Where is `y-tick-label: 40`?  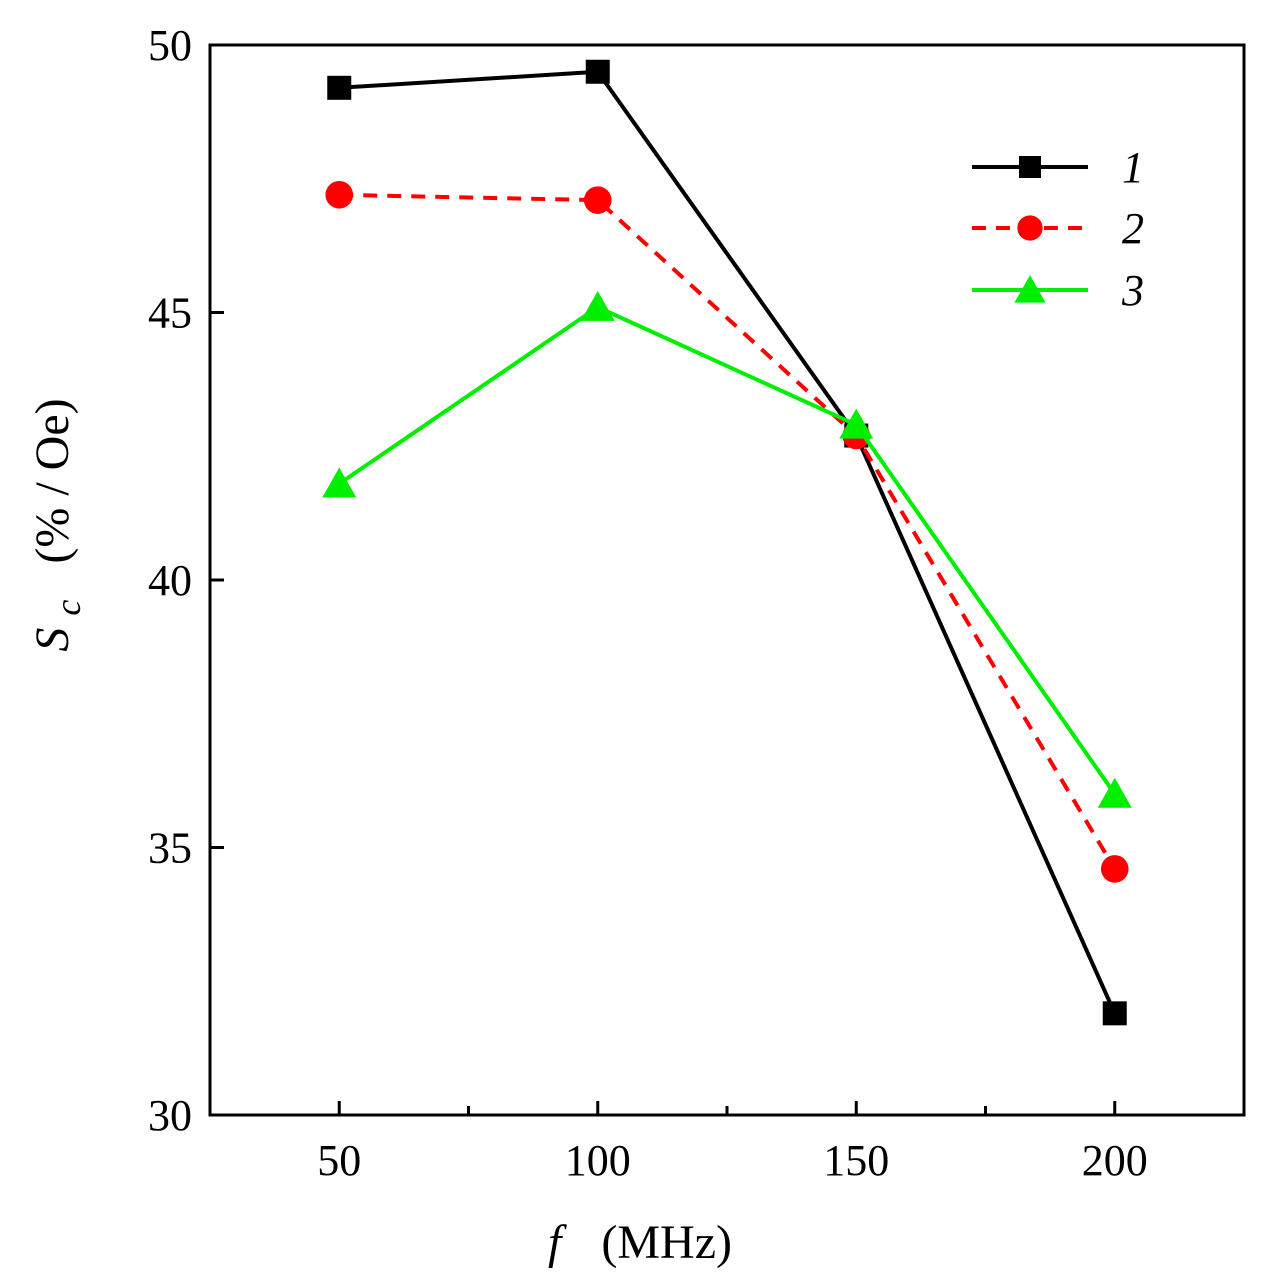 y-tick-label: 40 is located at coordinates (170, 580).